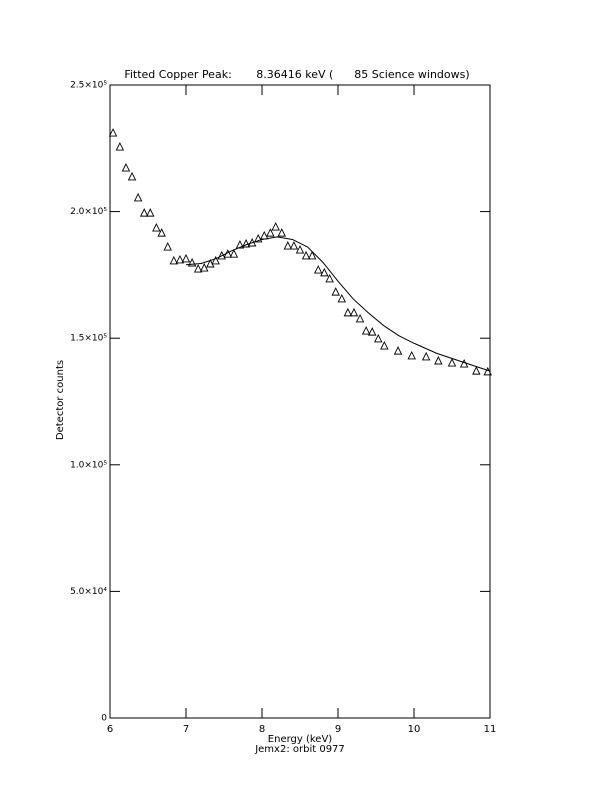 The image size is (612, 792). What do you see at coordinates (338, 304) in the screenshot?
I see `fit-line` at bounding box center [338, 304].